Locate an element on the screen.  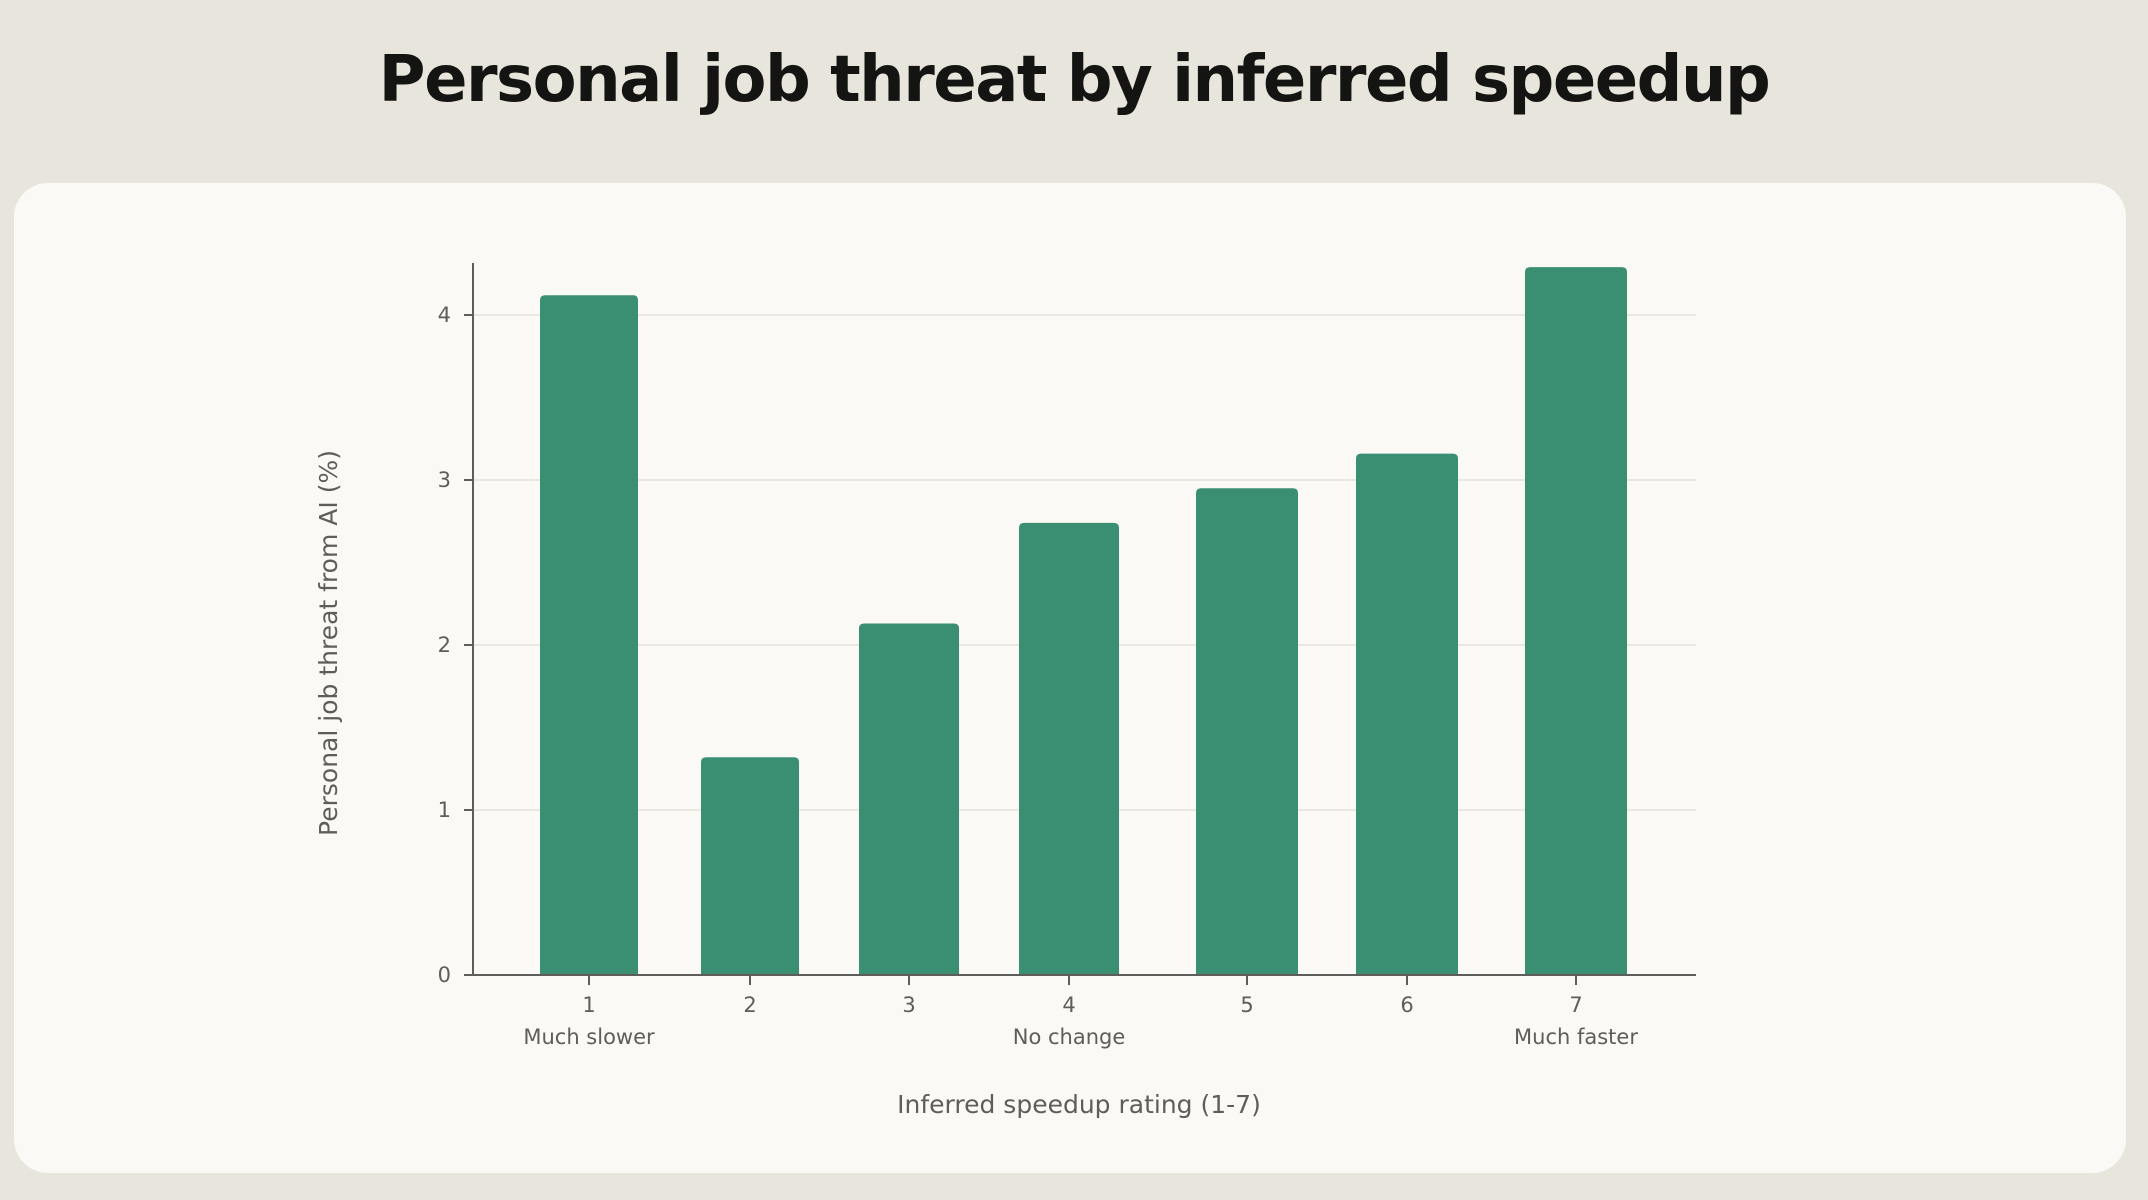
page-title: Personal job threat by inferred speedup is located at coordinates (1074, 80).